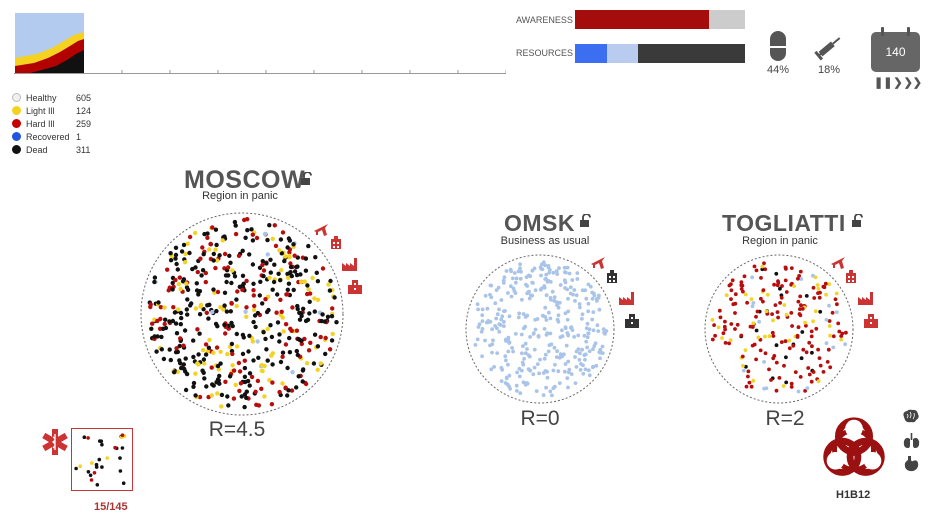 The image size is (940, 529). What do you see at coordinates (912, 83) in the screenshot?
I see `fast-forward-button: ❯❯` at bounding box center [912, 83].